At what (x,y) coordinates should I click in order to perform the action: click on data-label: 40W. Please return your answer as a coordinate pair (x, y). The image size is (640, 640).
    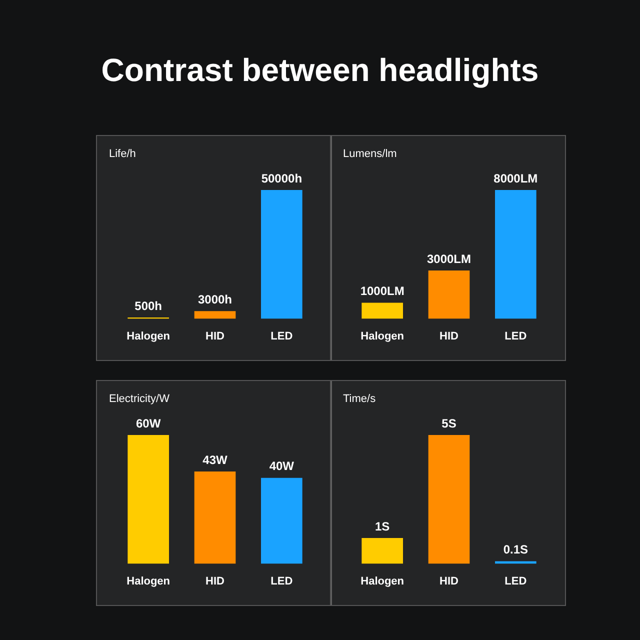
    Looking at the image, I should click on (282, 466).